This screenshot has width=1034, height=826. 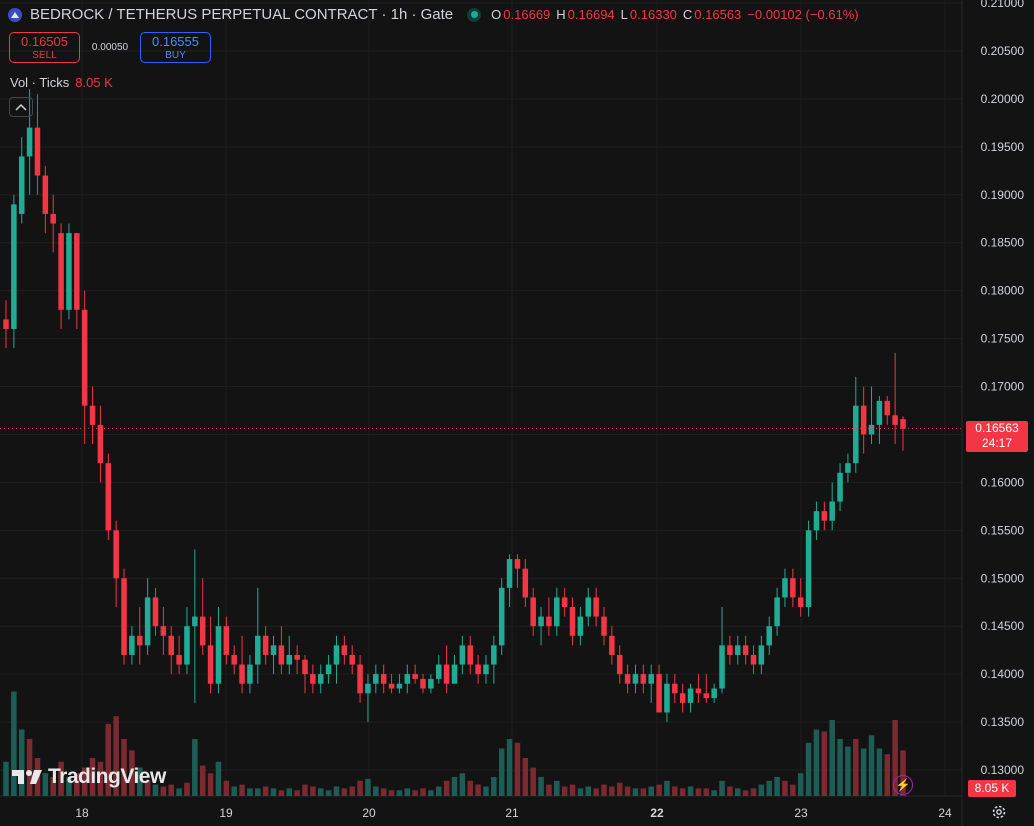 I want to click on buy-button: 0.16555 BUY, so click(x=175, y=47).